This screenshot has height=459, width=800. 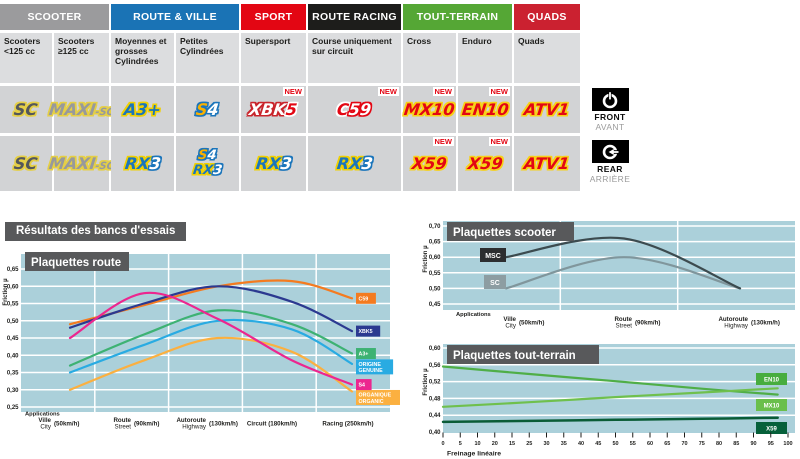 I want to click on logo-text: MX10, so click(x=429, y=109).